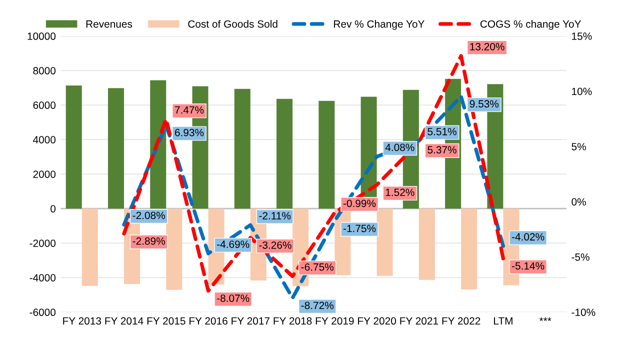 This screenshot has width=640, height=343. Describe the element at coordinates (584, 312) in the screenshot. I see `y2-tick-label: -10%` at that location.